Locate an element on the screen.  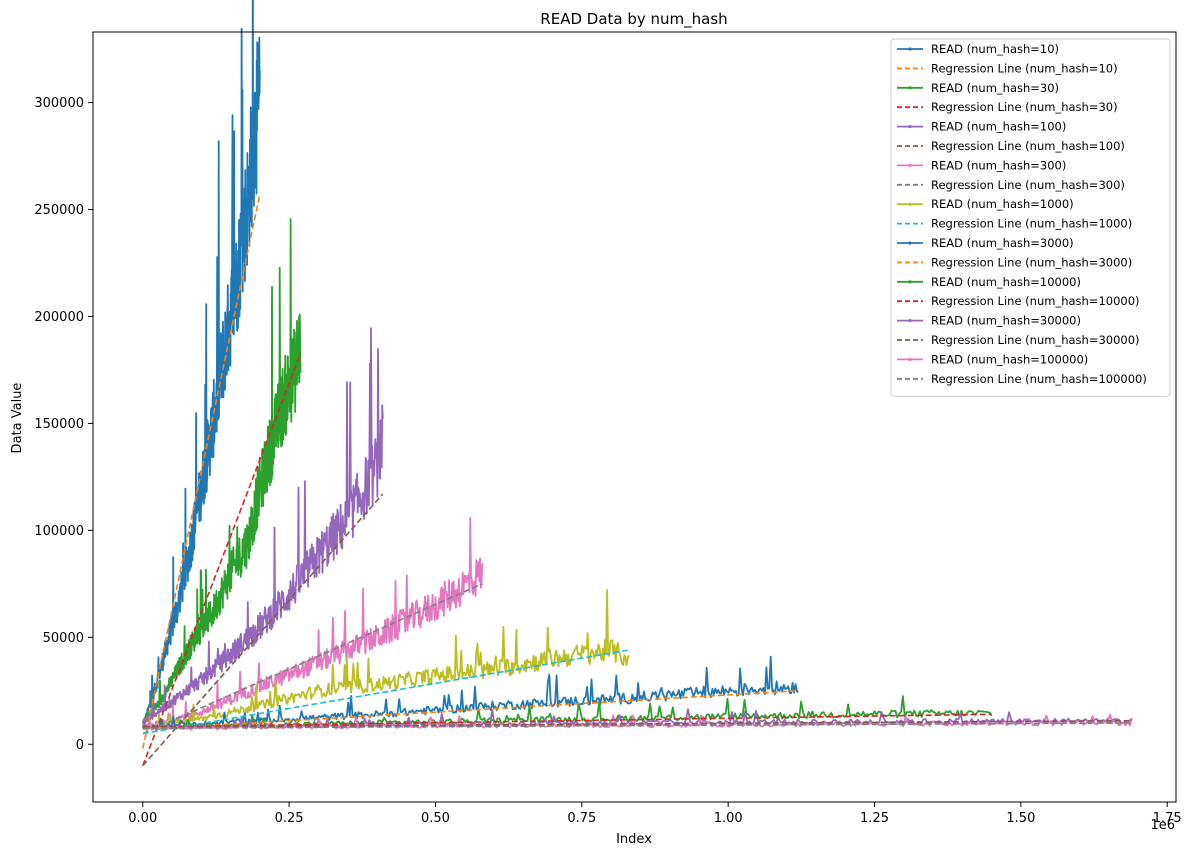
x-tick-label: 1.75 is located at coordinates (1167, 818).